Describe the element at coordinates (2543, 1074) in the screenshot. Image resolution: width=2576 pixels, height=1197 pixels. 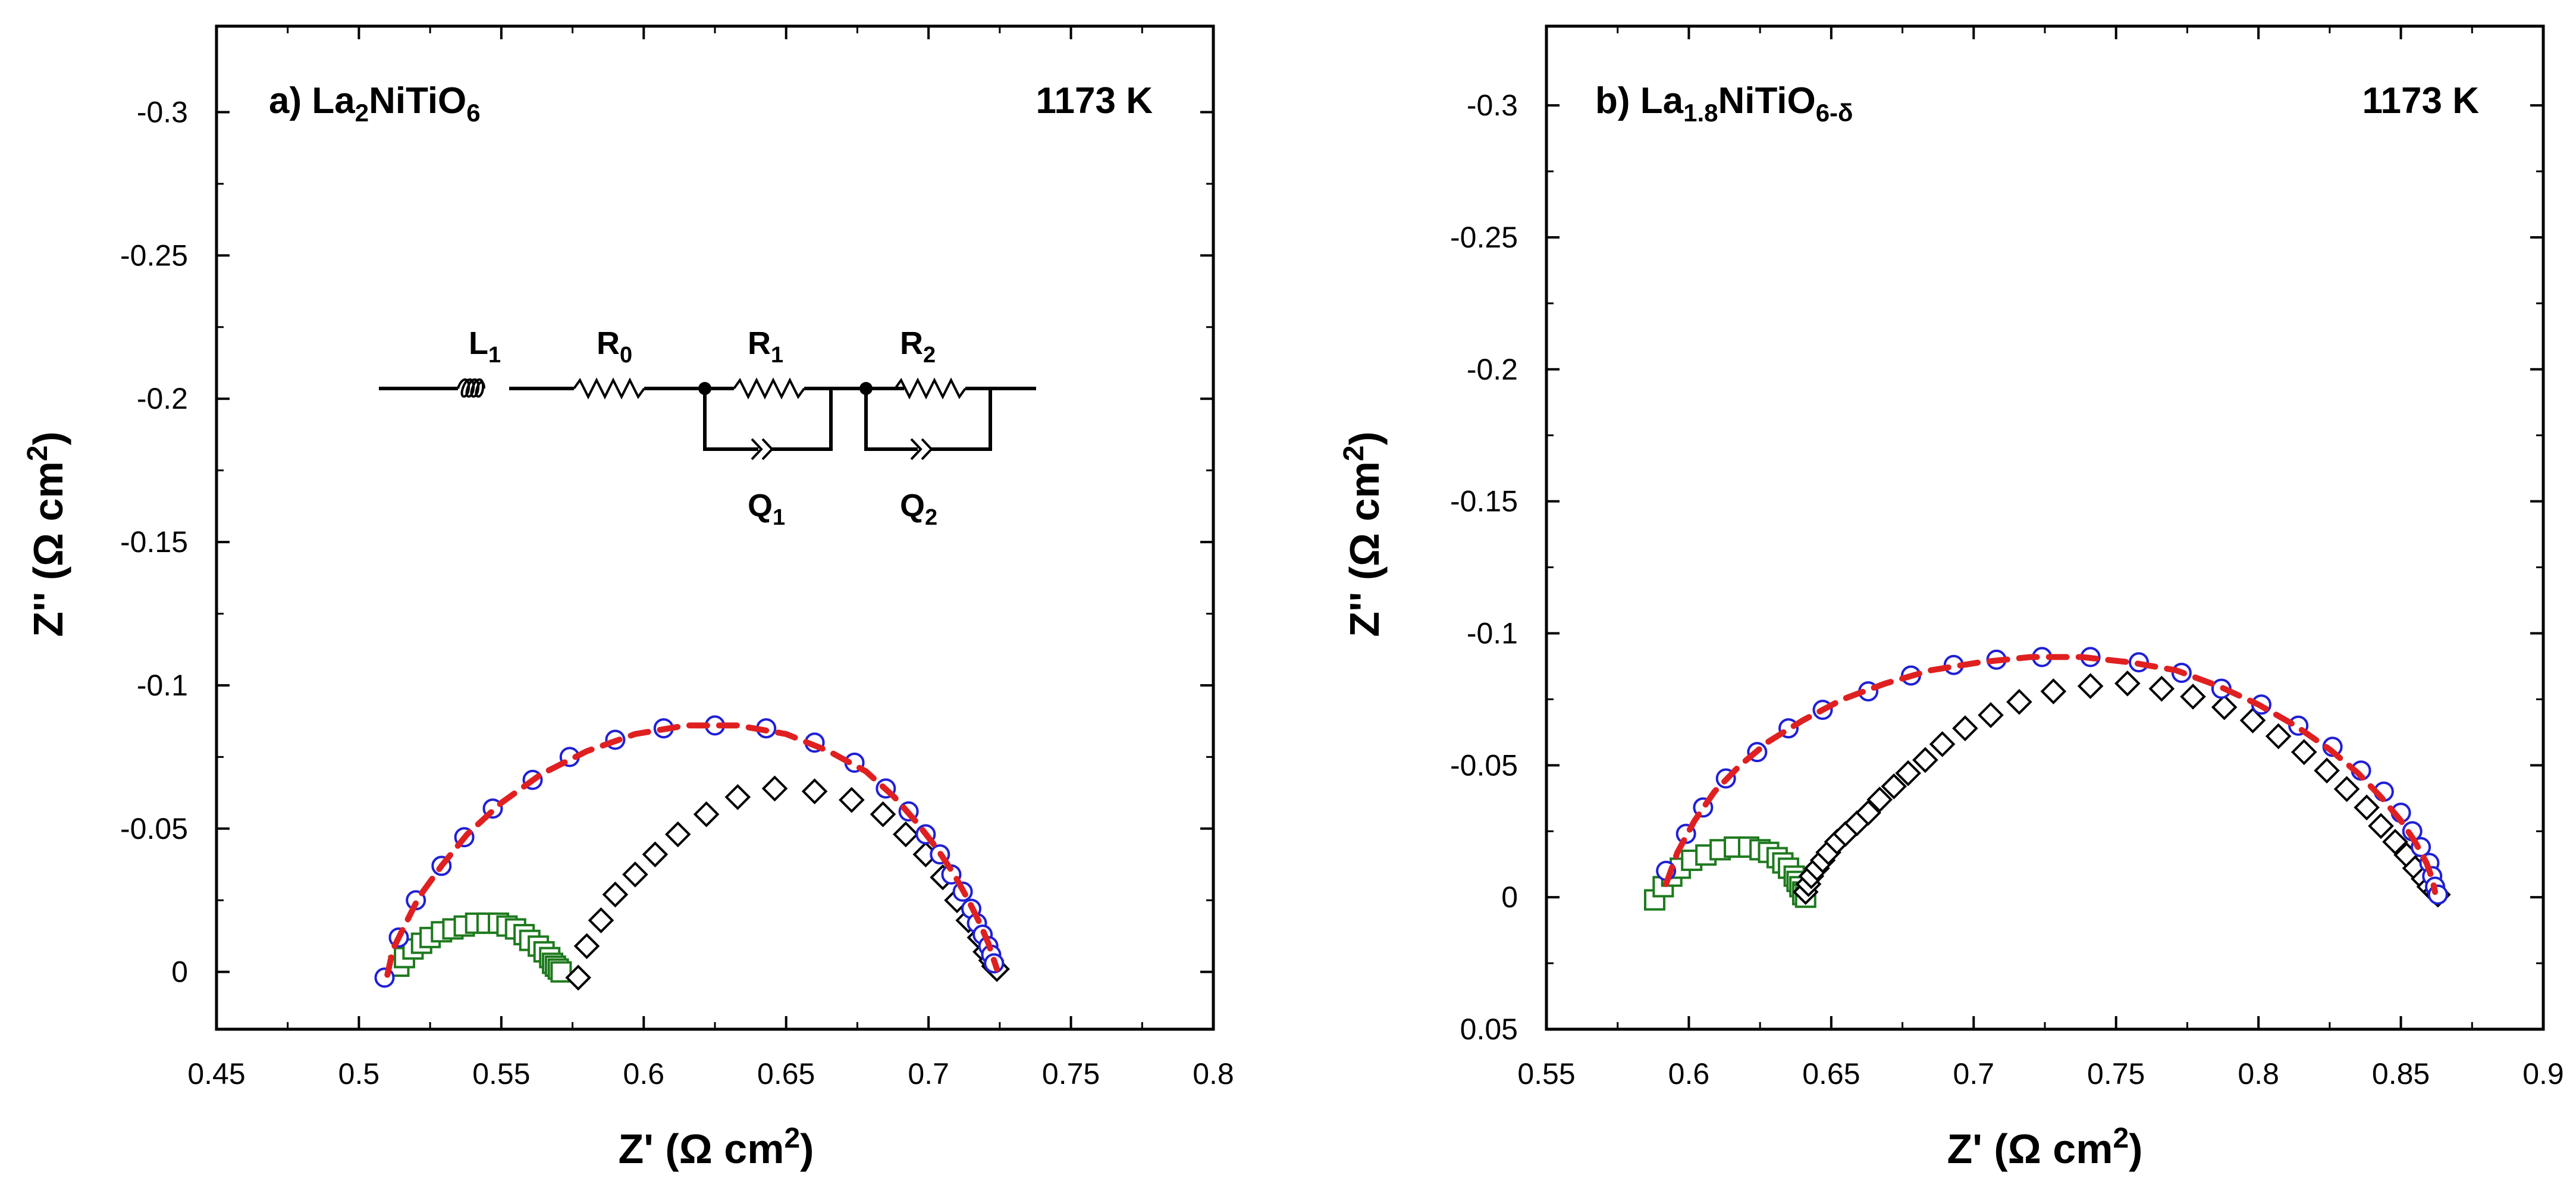
I see `x-tick-label: 0.9` at that location.